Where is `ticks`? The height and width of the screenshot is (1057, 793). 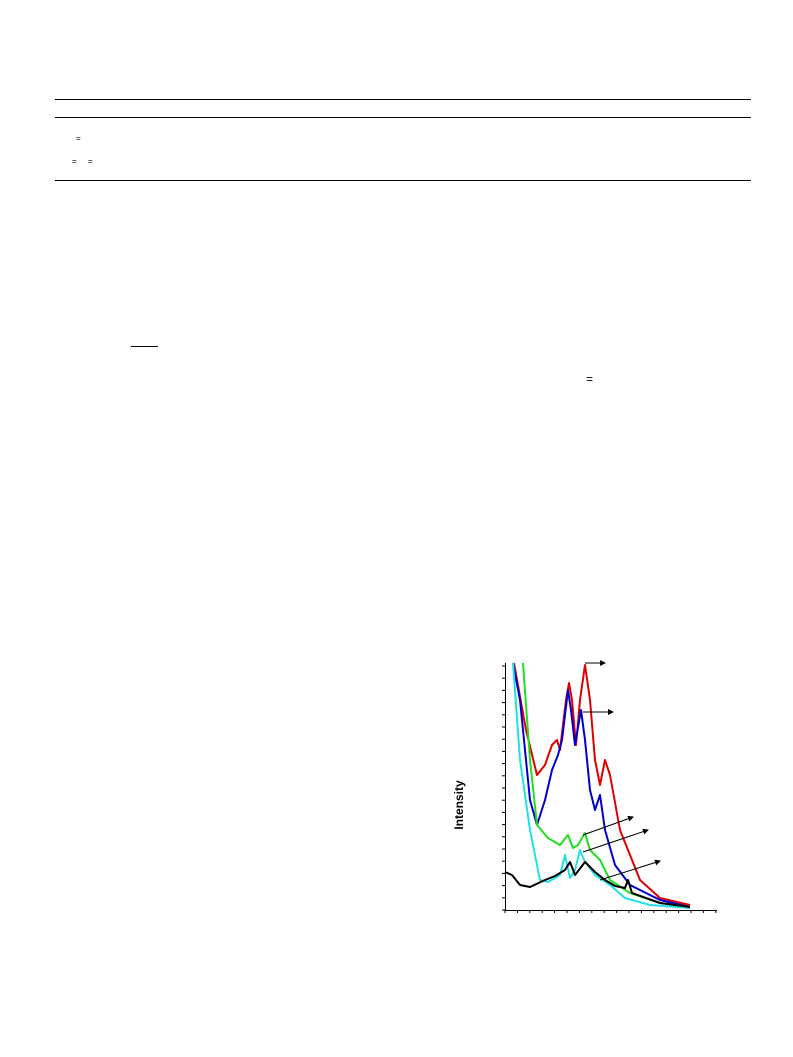
ticks is located at coordinates (609, 789).